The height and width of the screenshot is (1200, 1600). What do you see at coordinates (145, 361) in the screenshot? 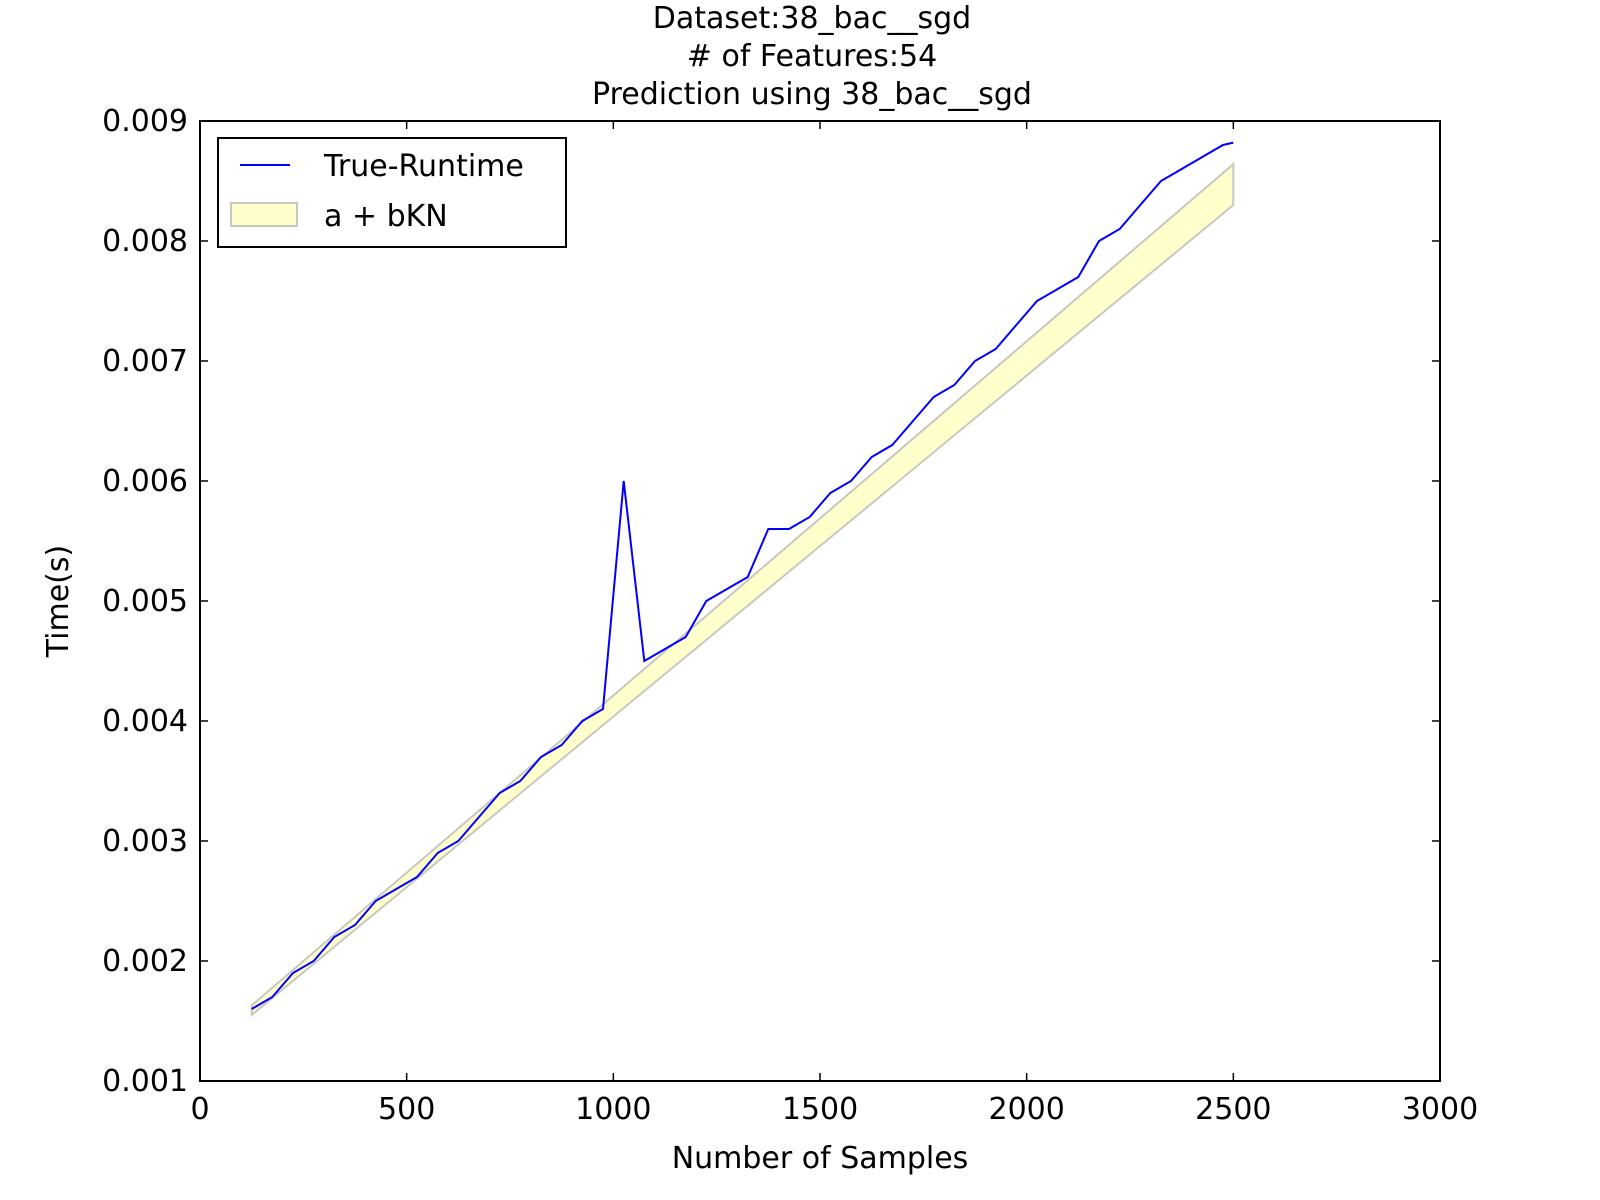
I see `y-tick-label: 0.007` at bounding box center [145, 361].